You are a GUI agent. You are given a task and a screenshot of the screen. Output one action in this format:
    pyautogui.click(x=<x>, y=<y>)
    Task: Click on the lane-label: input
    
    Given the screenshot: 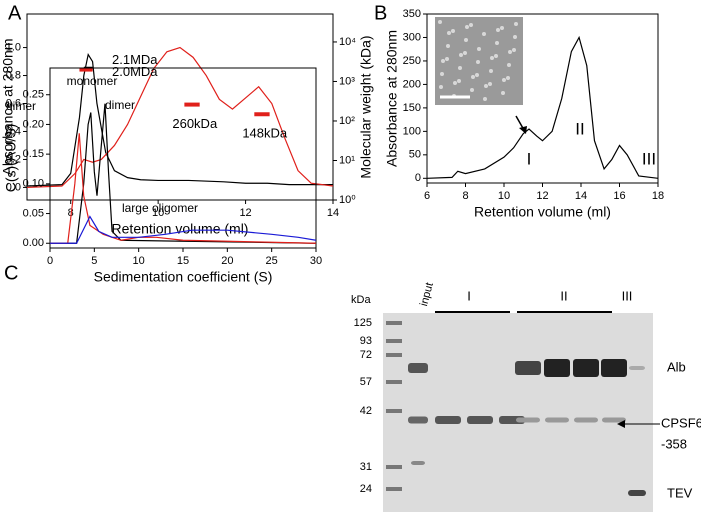 What is the action you would take?
    pyautogui.click(x=427, y=294)
    